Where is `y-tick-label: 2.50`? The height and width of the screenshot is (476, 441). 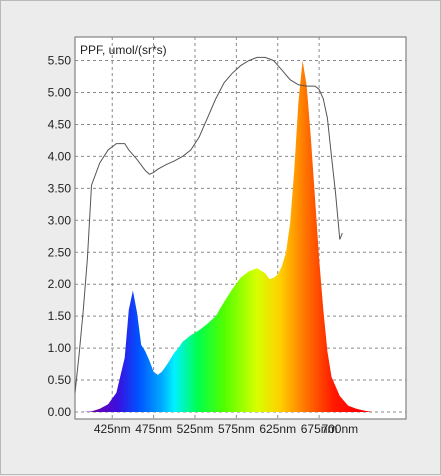 y-tick-label: 2.50 is located at coordinates (60, 252).